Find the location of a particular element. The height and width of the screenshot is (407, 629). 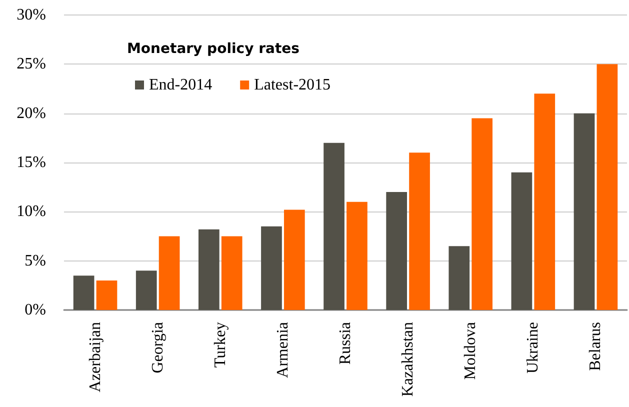

x-tick-label: Russia is located at coordinates (345, 343).